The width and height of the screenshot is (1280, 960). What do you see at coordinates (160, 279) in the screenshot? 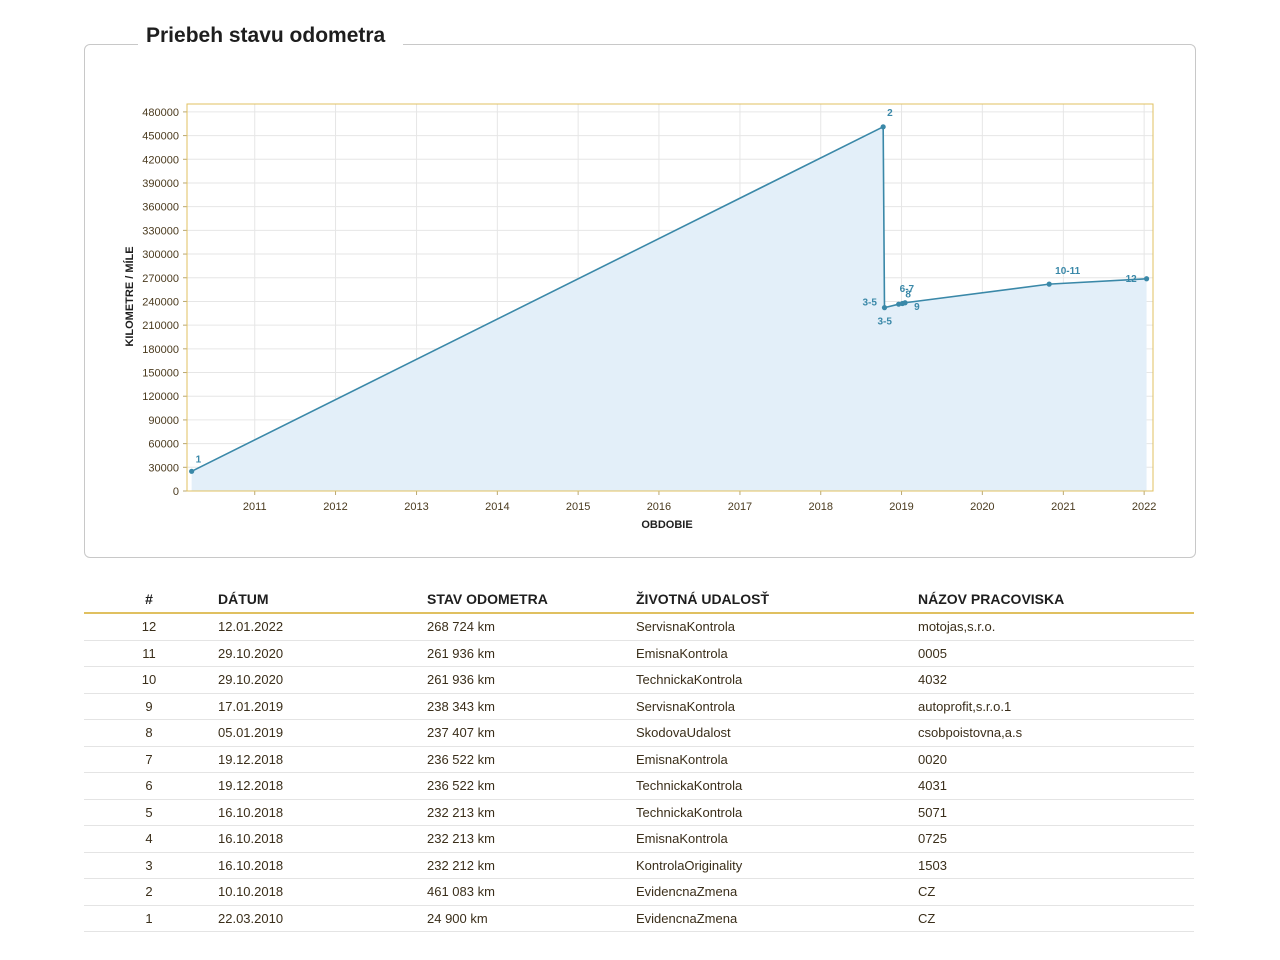
I see `y-tick-label: 270000` at bounding box center [160, 279].